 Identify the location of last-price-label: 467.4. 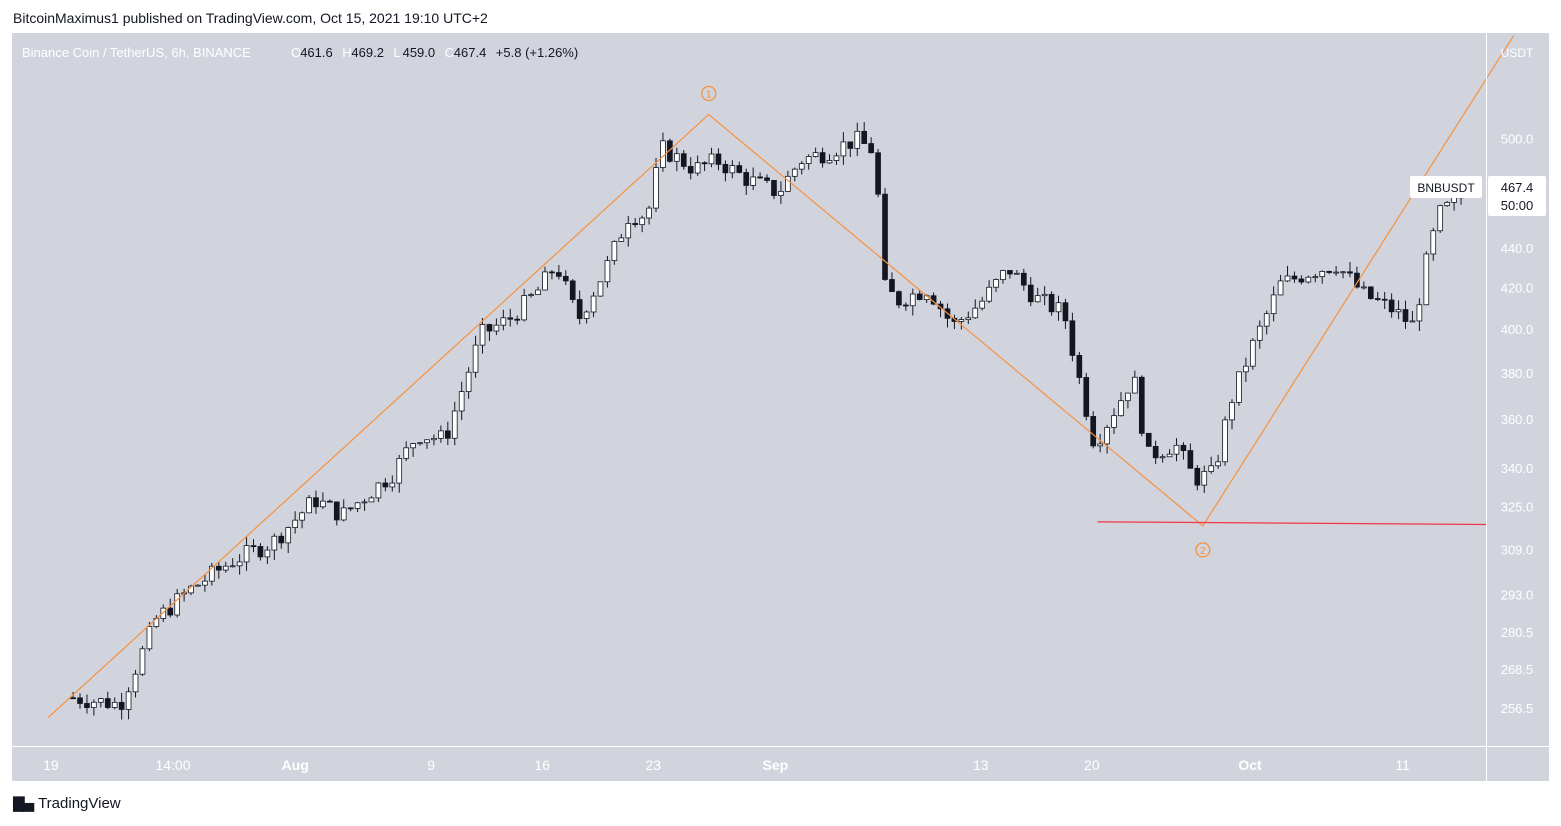
(1517, 187).